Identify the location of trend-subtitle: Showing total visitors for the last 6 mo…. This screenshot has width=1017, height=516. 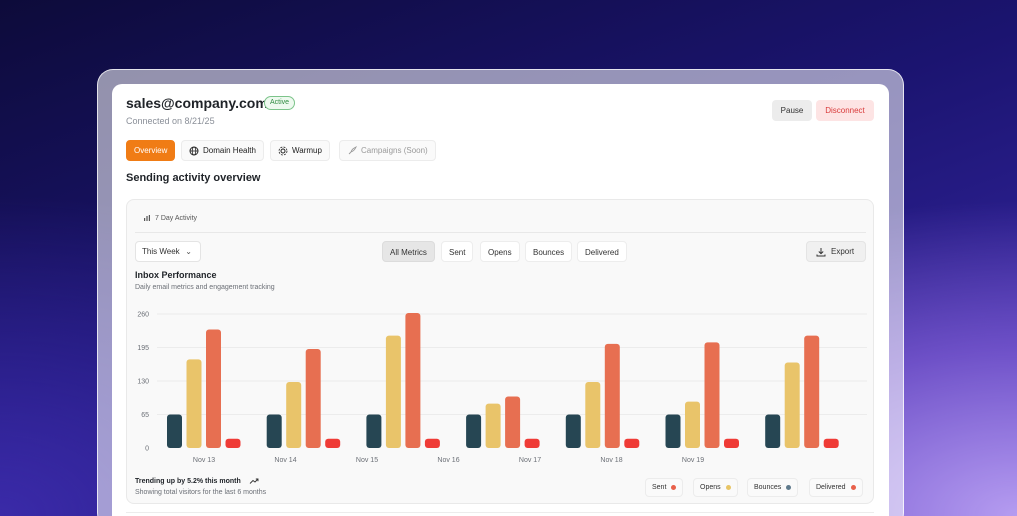
(201, 492).